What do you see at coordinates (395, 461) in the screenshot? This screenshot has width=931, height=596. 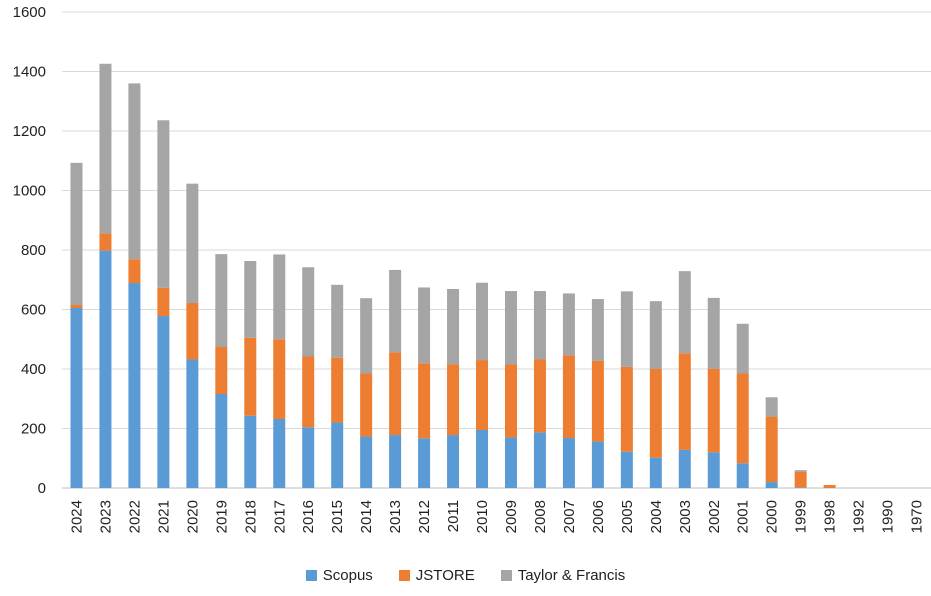 I see `bar-segment-scopus-2013` at bounding box center [395, 461].